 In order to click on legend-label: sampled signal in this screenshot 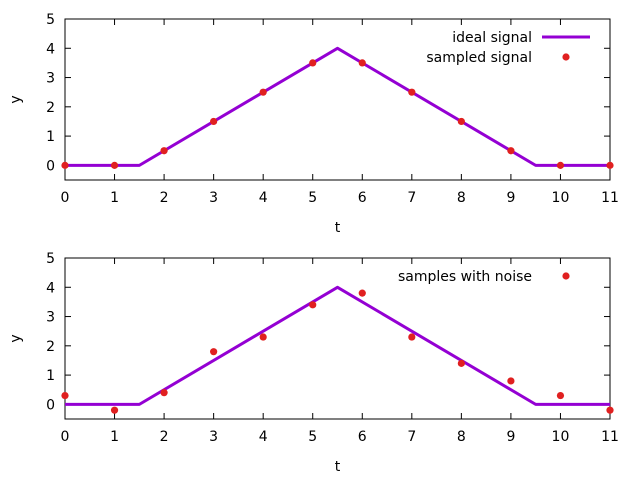, I will do `click(479, 58)`.